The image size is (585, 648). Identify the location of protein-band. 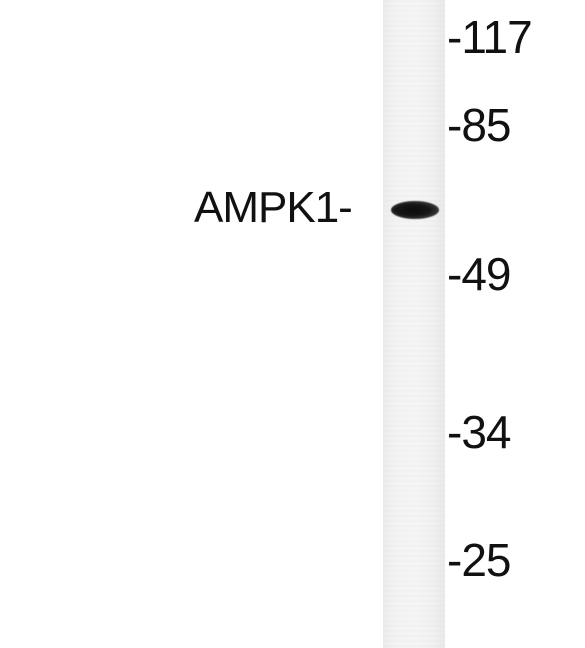
(415, 210).